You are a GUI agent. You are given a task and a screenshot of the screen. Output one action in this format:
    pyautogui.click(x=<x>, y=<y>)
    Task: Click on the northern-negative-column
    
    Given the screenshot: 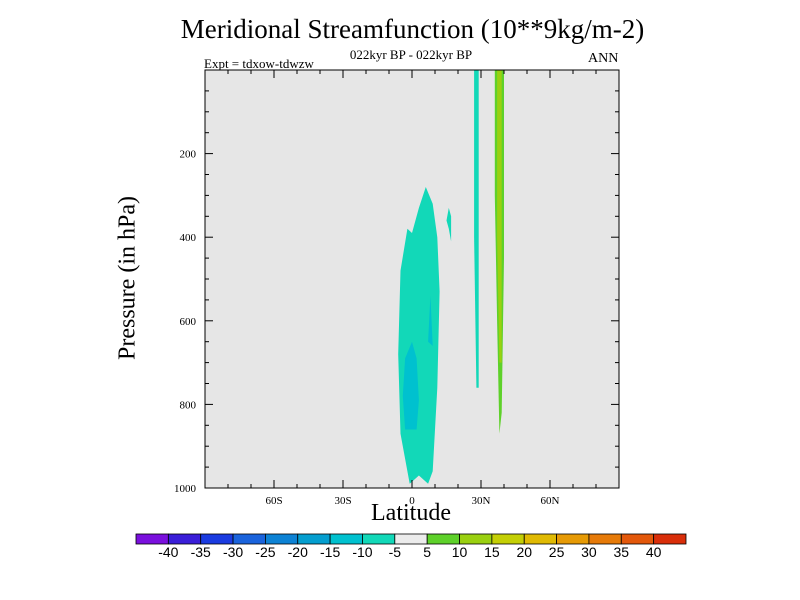 What is the action you would take?
    pyautogui.click(x=476, y=229)
    